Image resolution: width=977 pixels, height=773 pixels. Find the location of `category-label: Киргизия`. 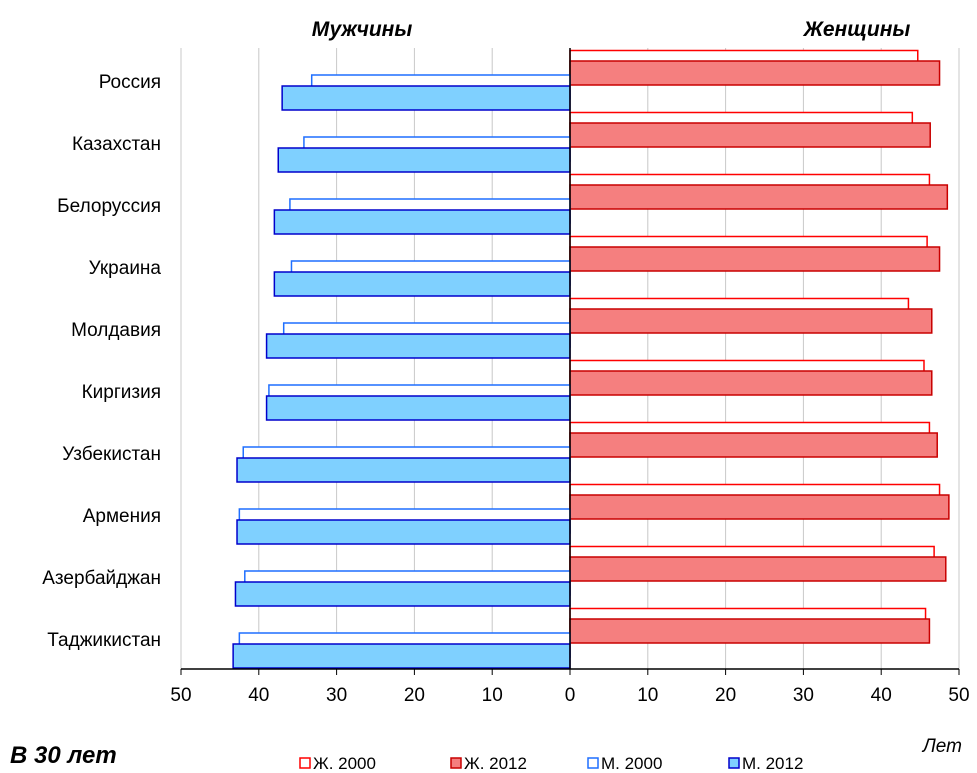

category-label: Киргизия is located at coordinates (121, 392).